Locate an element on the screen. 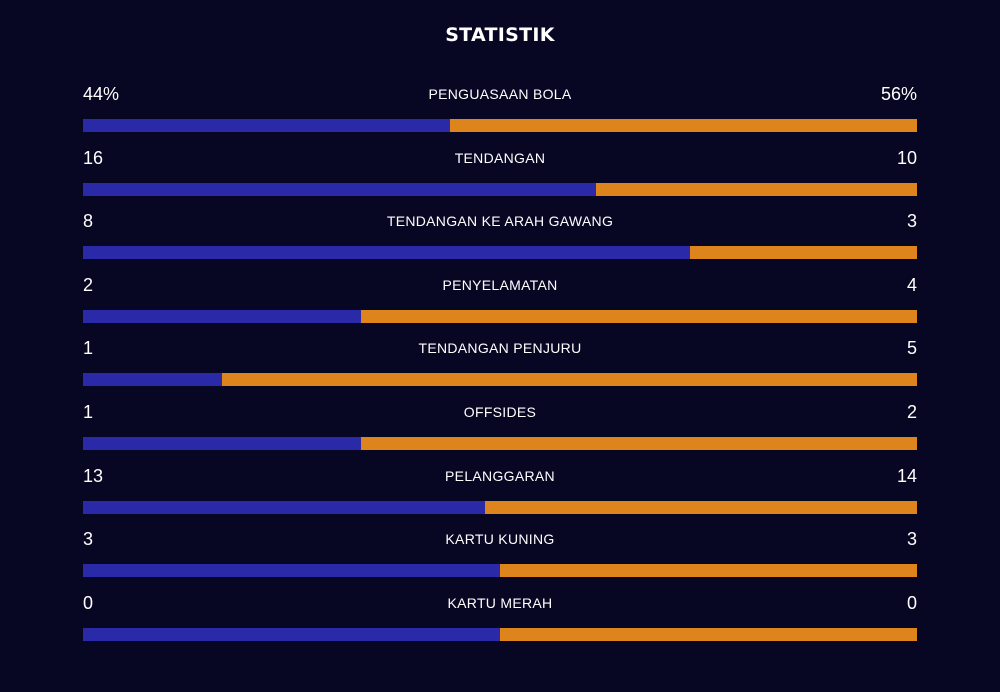 This screenshot has width=1000, height=692. stat-row: 0 KARTU MERAH 0 is located at coordinates (500, 621).